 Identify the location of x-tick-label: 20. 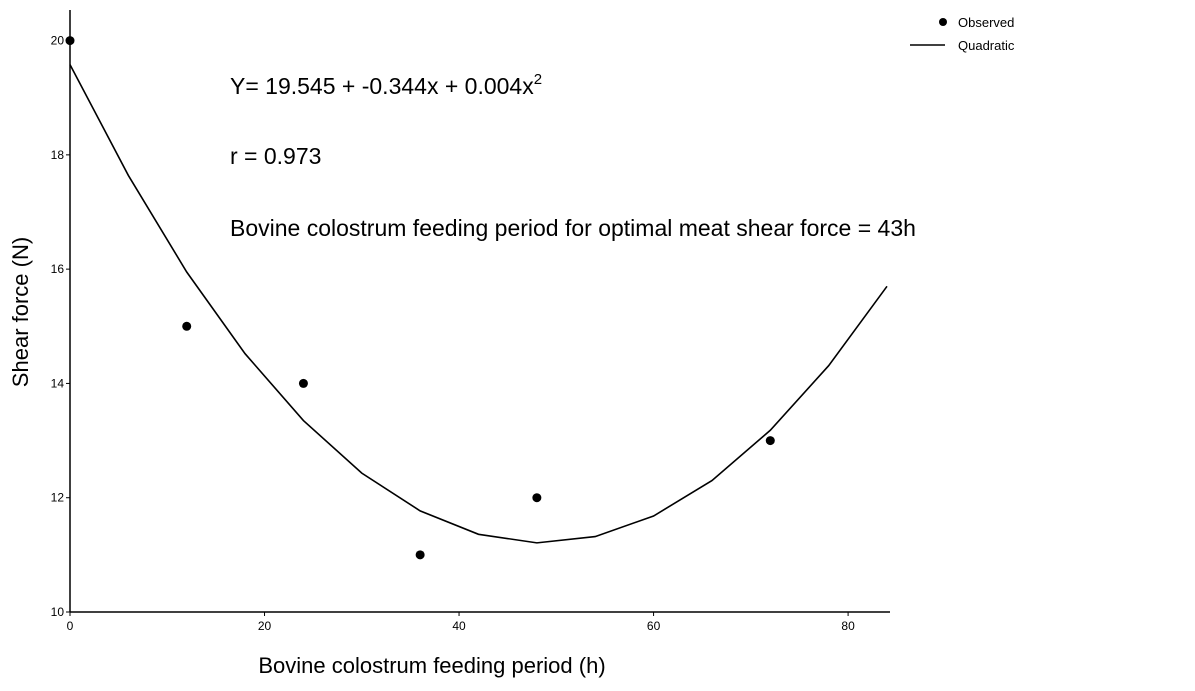
(265, 626).